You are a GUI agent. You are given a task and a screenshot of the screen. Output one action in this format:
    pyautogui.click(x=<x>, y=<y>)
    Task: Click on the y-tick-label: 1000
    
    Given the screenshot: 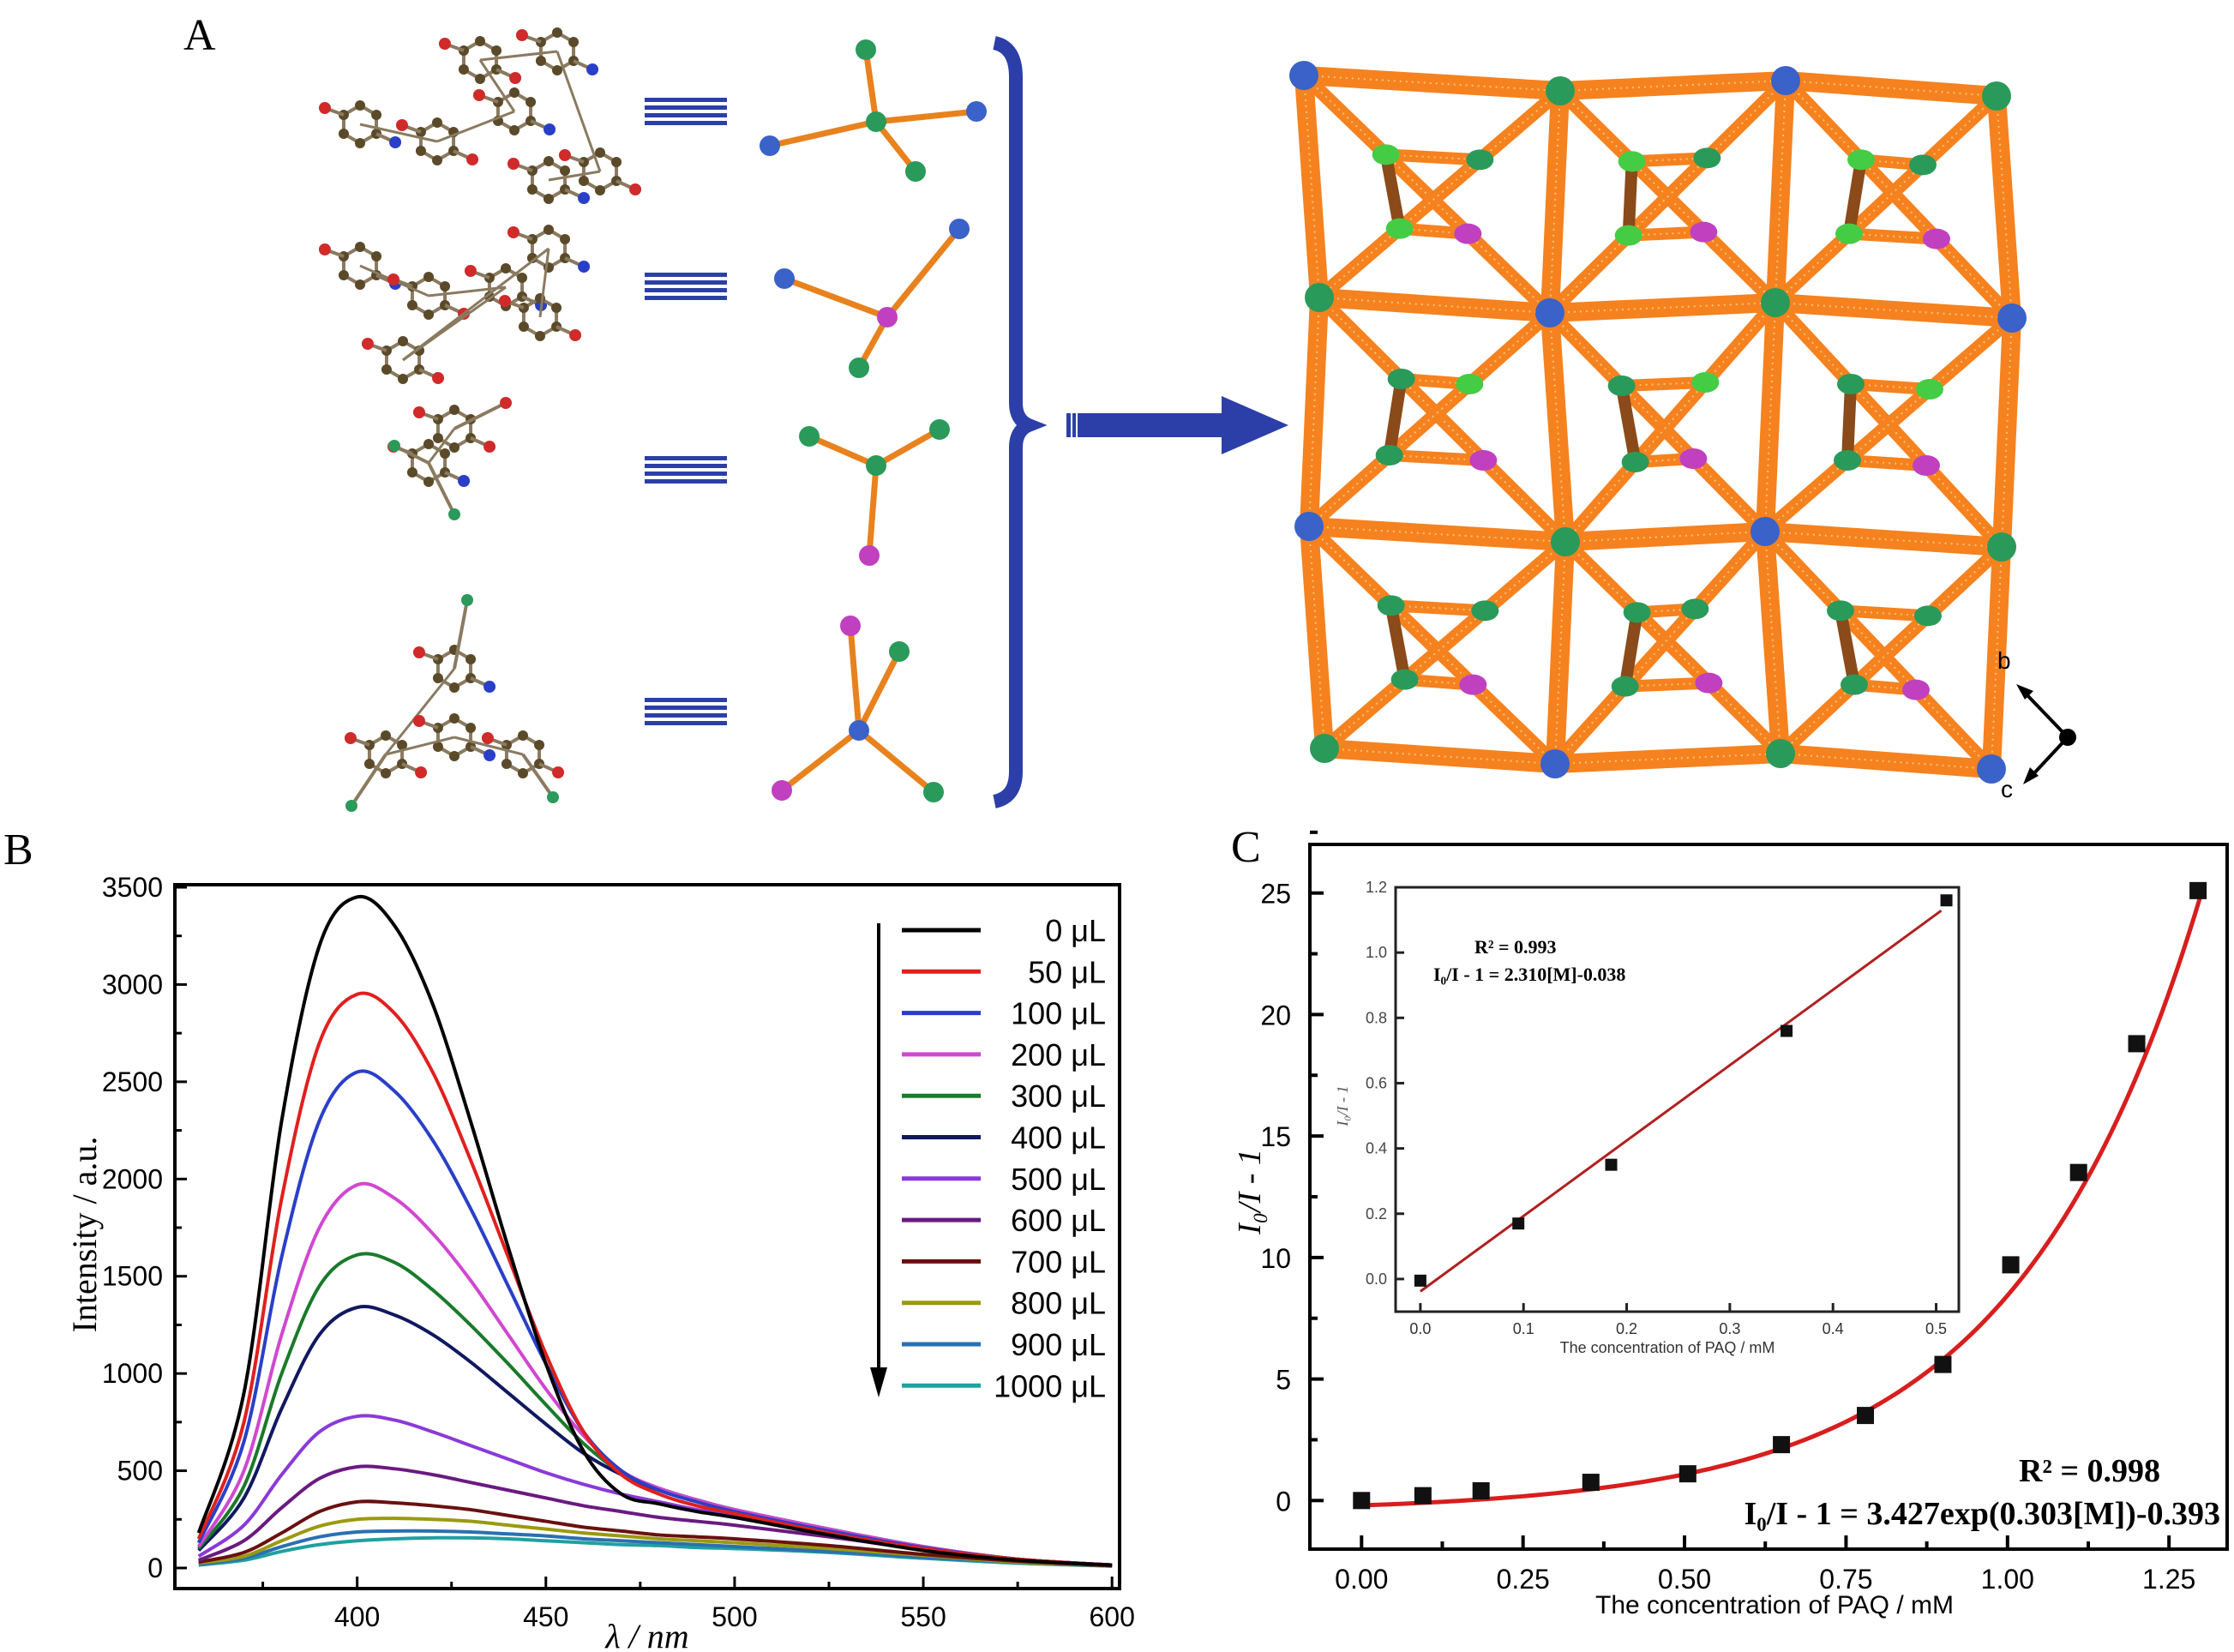 What is the action you would take?
    pyautogui.click(x=132, y=1373)
    